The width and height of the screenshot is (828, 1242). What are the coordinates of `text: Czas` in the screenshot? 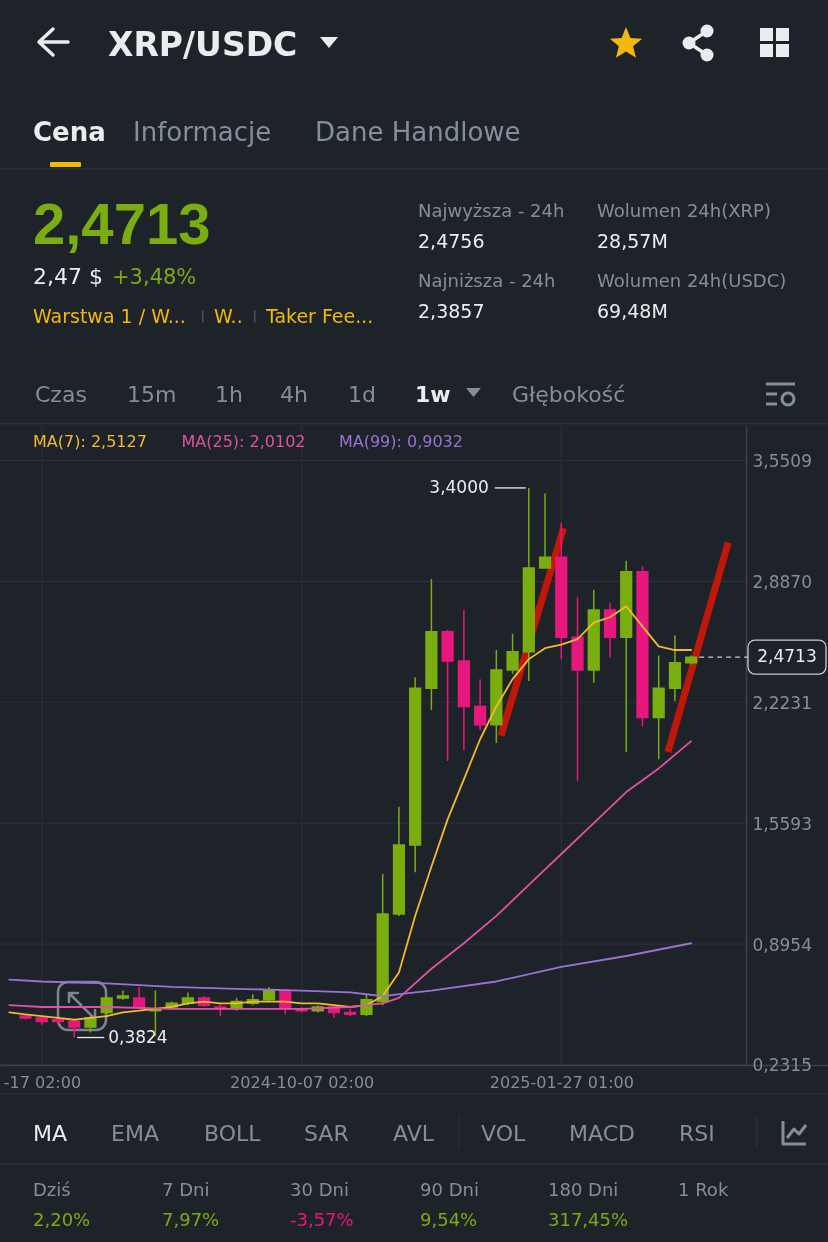 It's located at (61, 394).